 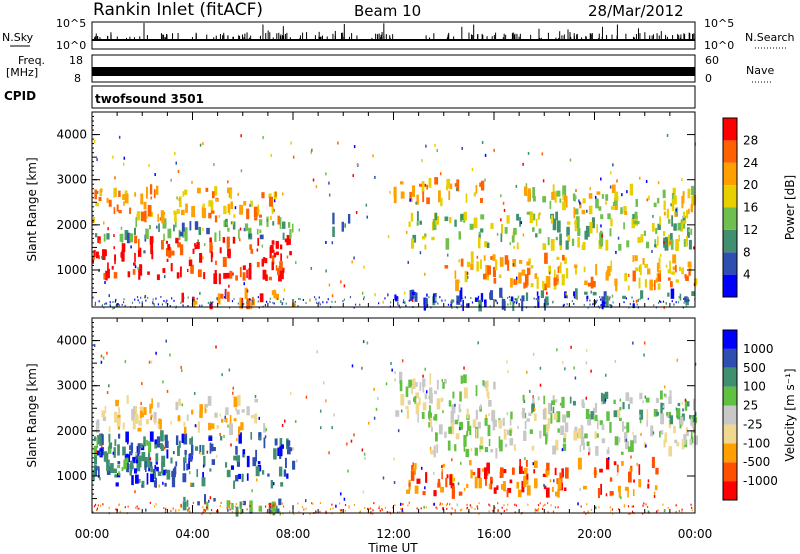 I want to click on colorbar-segment, so click(x=730, y=241).